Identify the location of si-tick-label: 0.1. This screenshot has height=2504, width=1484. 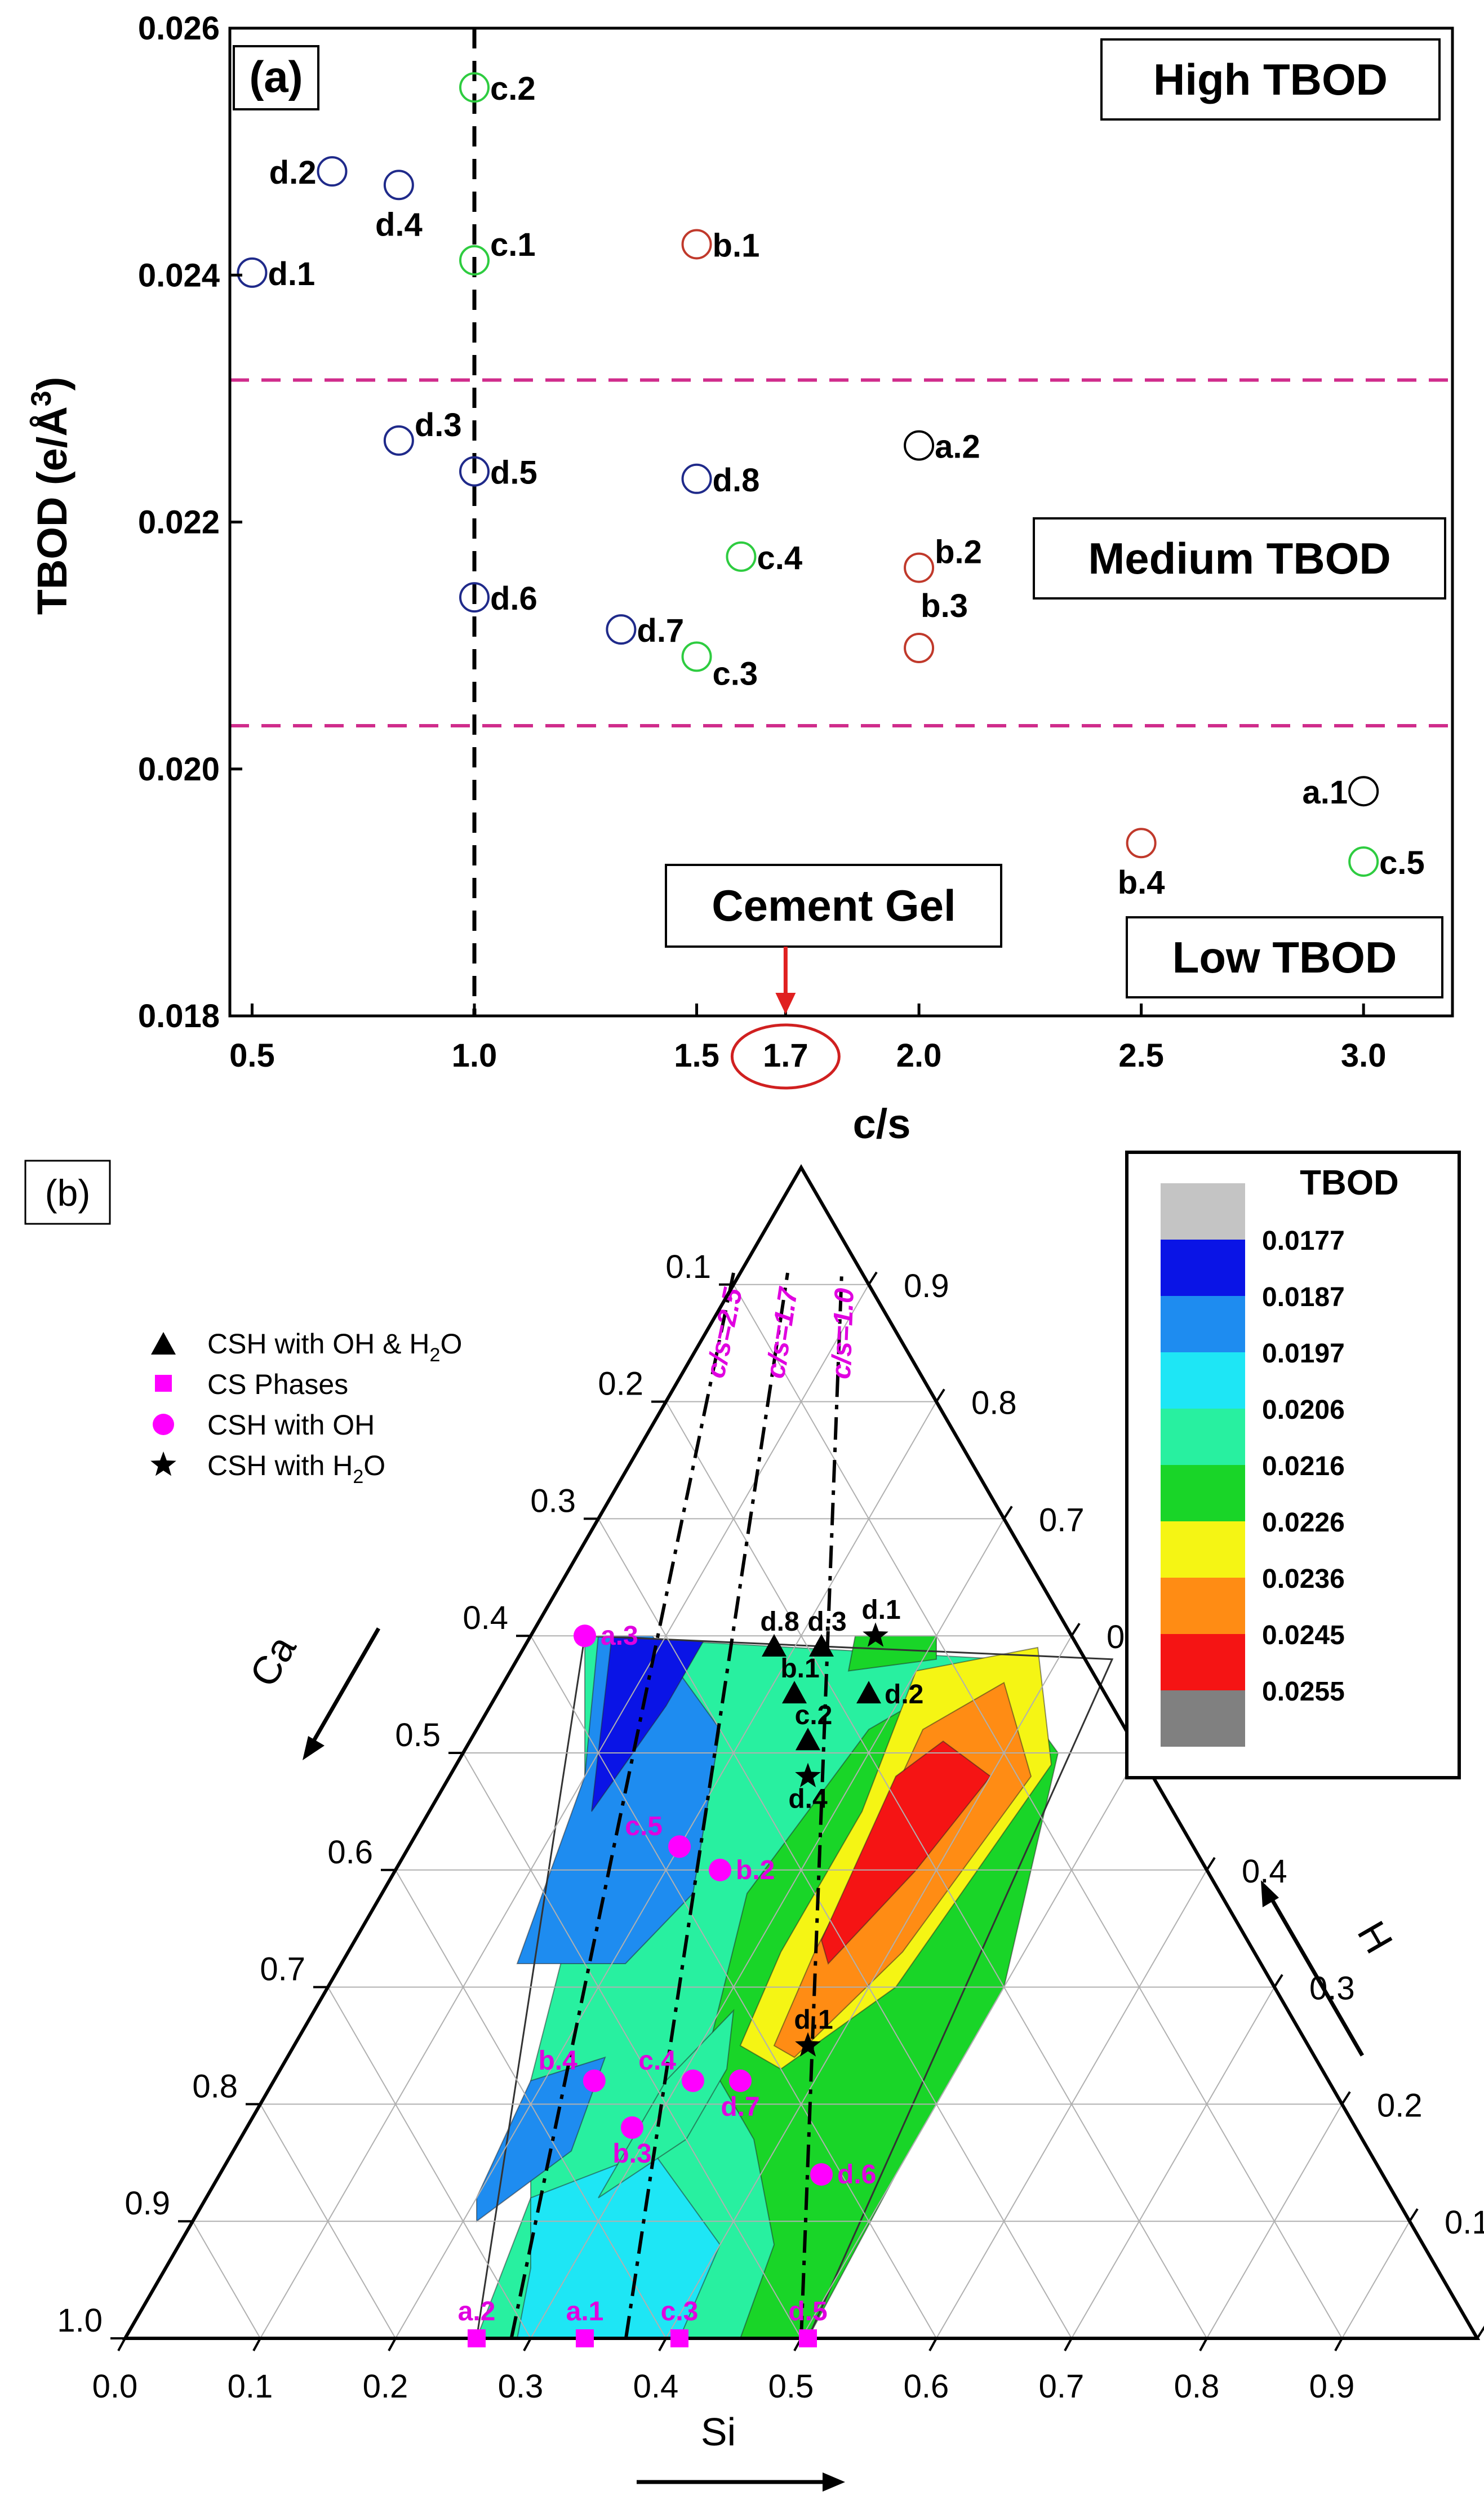
(250, 2386).